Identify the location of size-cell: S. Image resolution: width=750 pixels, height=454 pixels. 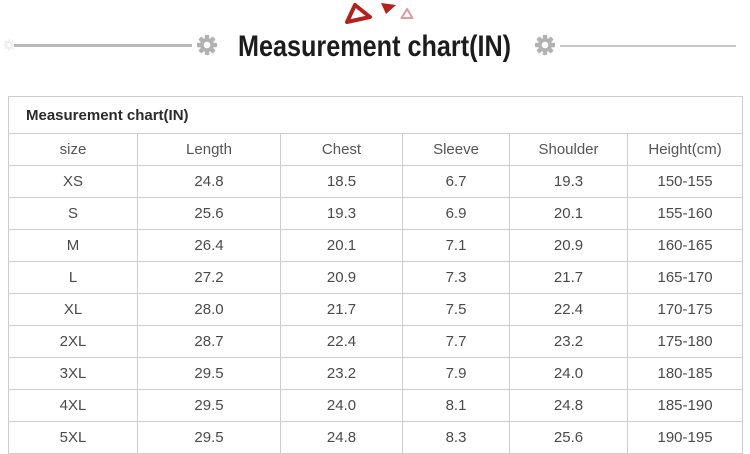
(73, 213).